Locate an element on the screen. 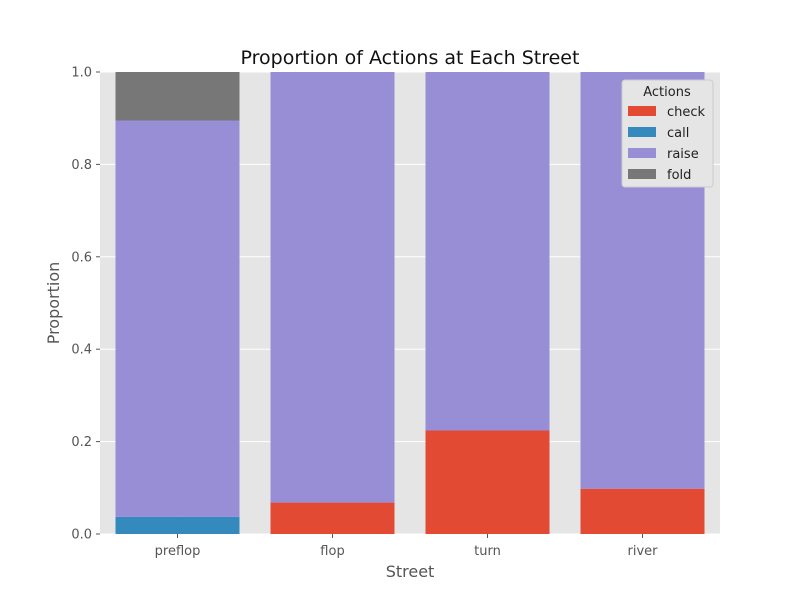  x-tick-label: preflop is located at coordinates (178, 551).